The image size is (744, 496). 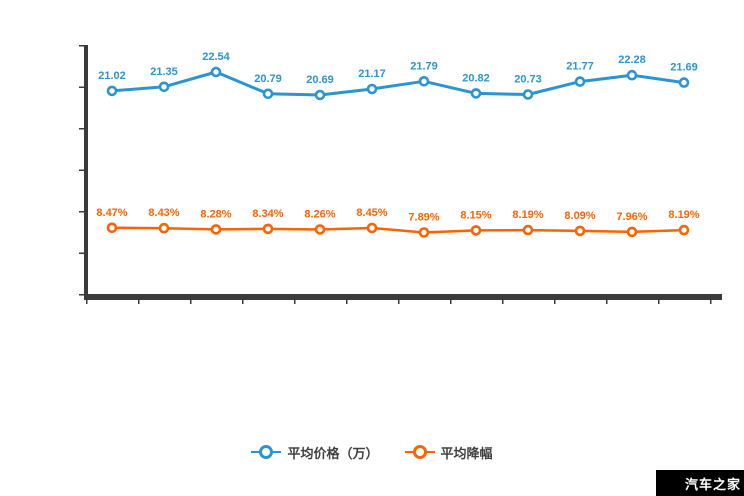 I want to click on avg-discount-label: 7.89%, so click(x=423, y=218).